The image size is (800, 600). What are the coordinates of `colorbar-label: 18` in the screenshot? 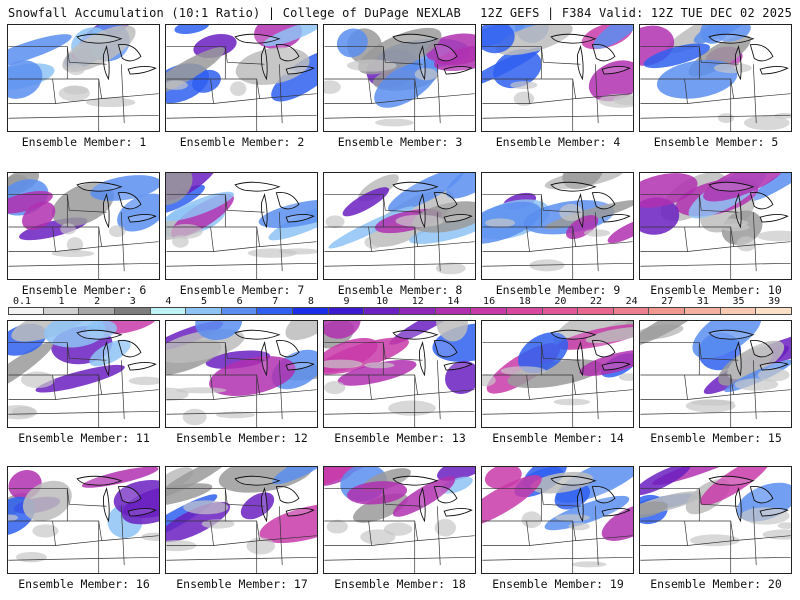 It's located at (524, 301).